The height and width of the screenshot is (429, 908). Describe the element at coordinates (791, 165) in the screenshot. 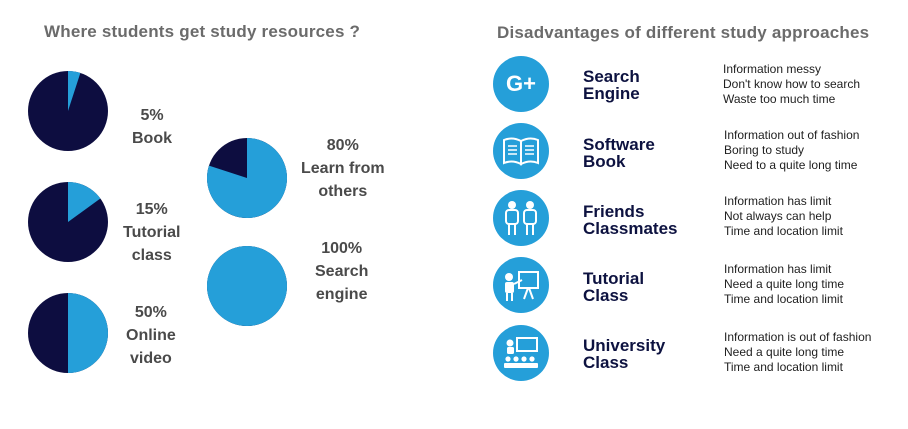

I see `disadvantage-item: Need to a quite long time` at that location.